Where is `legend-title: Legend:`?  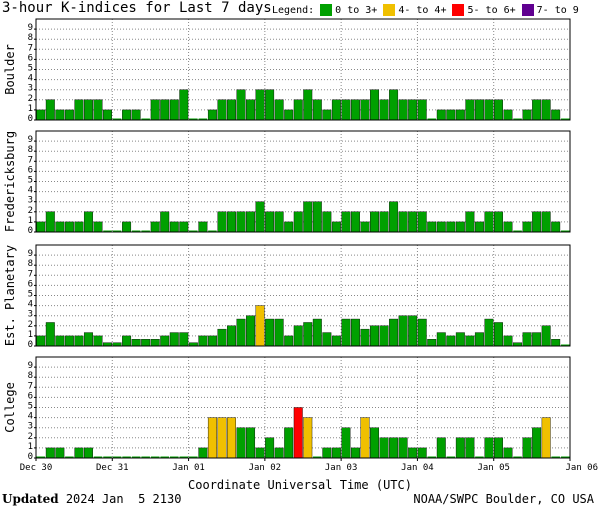 legend-title: Legend: is located at coordinates (293, 10).